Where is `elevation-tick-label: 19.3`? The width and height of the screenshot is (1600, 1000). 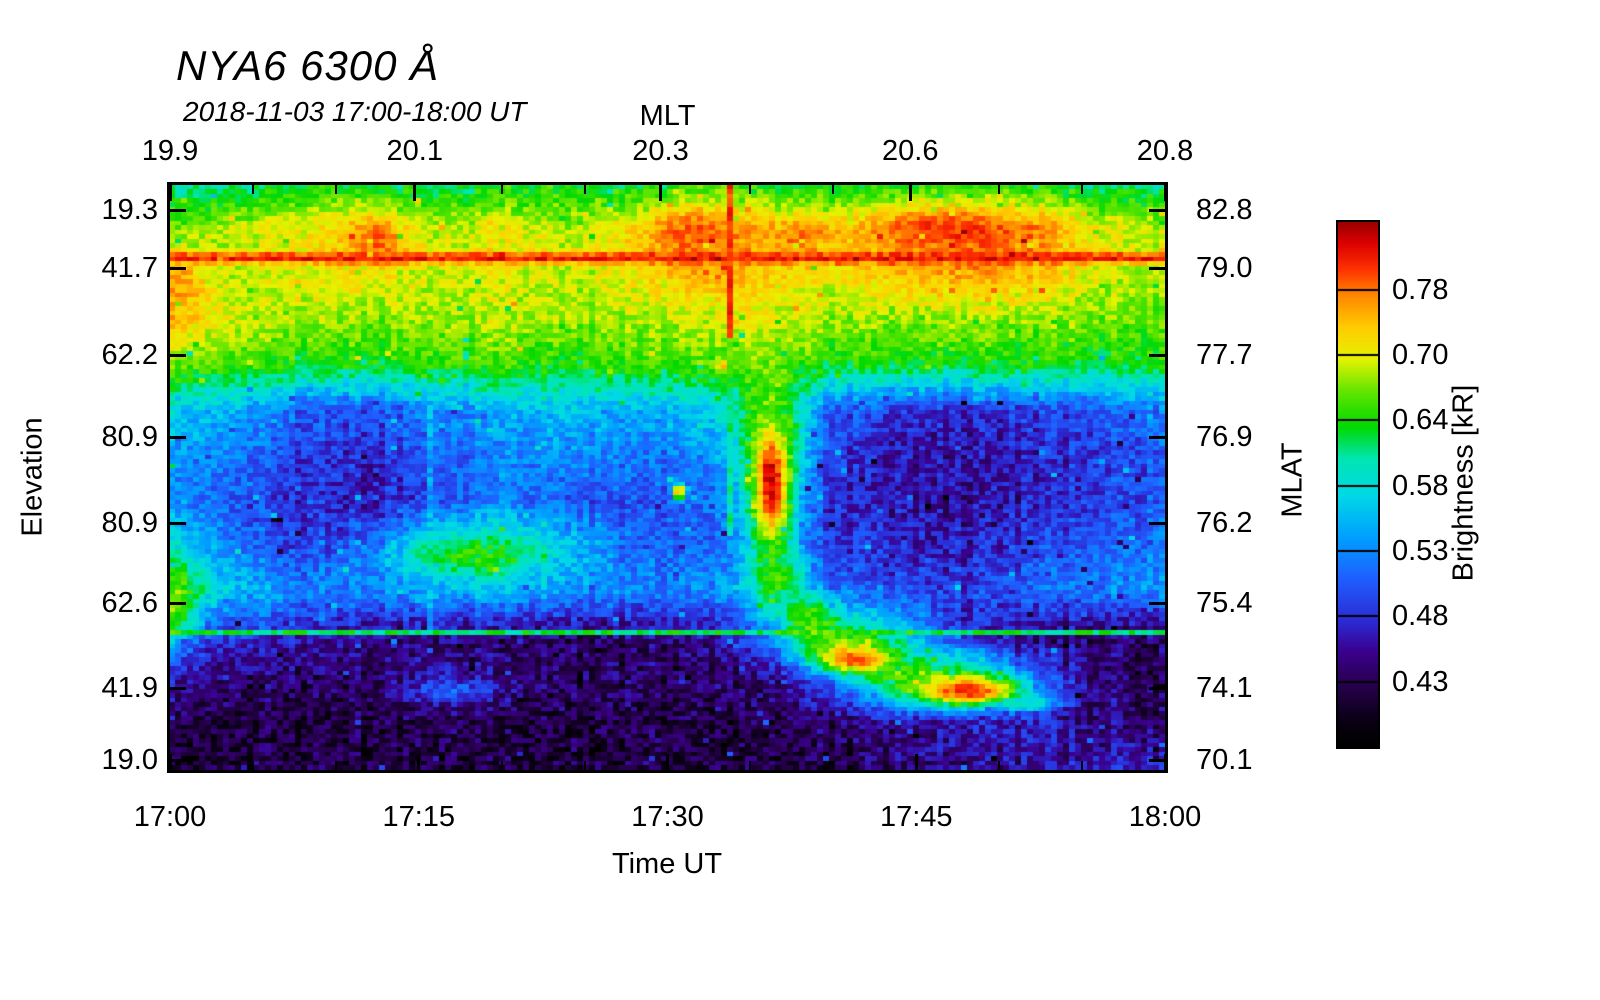
elevation-tick-label: 19.3 is located at coordinates (129, 210).